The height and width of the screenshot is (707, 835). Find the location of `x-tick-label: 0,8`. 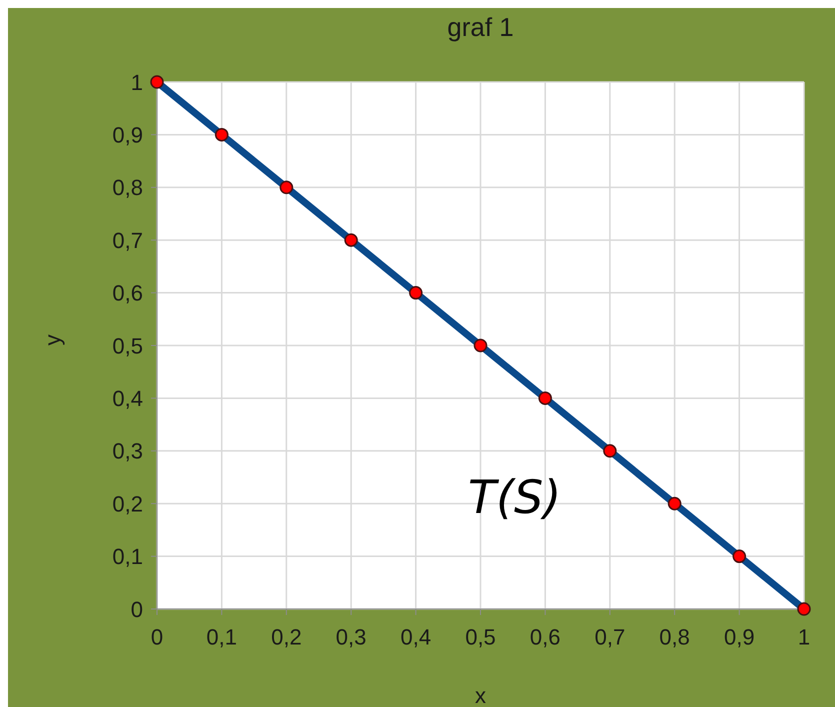

x-tick-label: 0,8 is located at coordinates (674, 637).